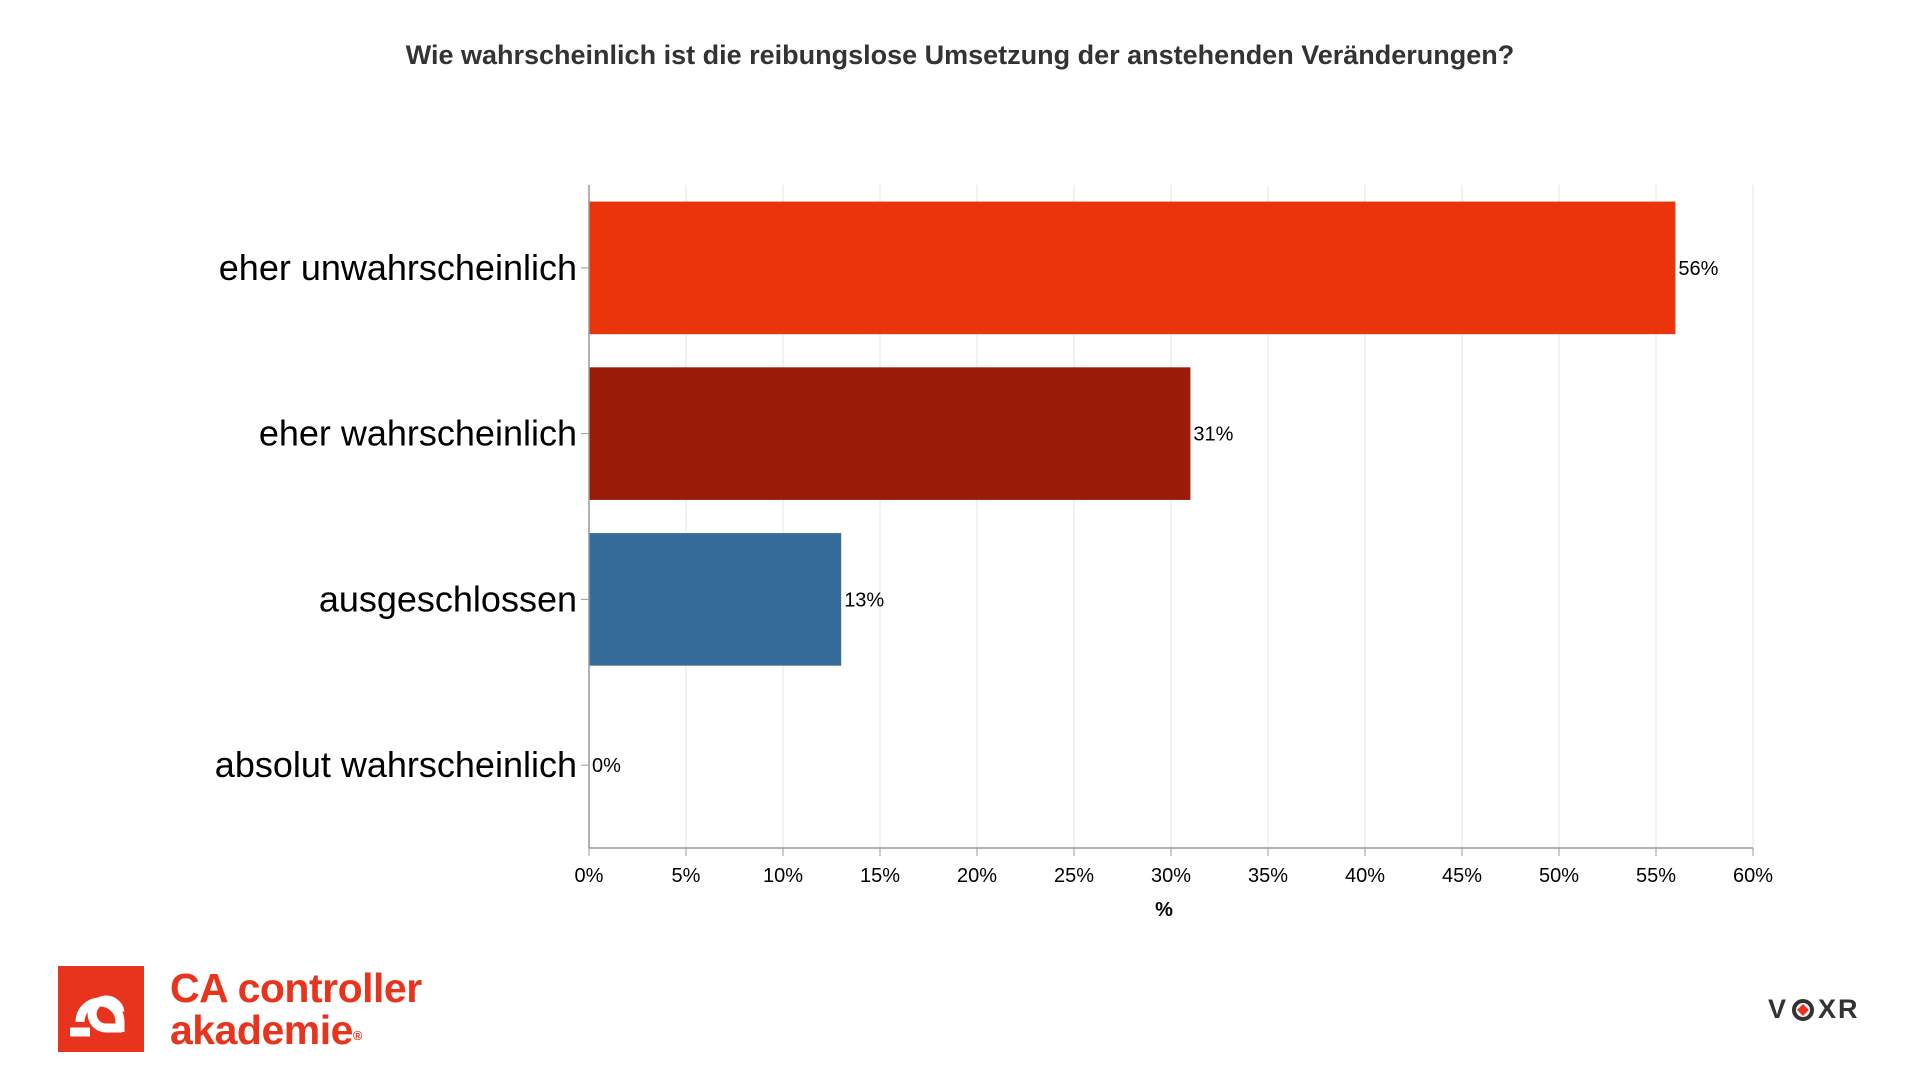 The width and height of the screenshot is (1920, 1080). Describe the element at coordinates (1803, 1009) in the screenshot. I see `voxr-o-icon` at that location.